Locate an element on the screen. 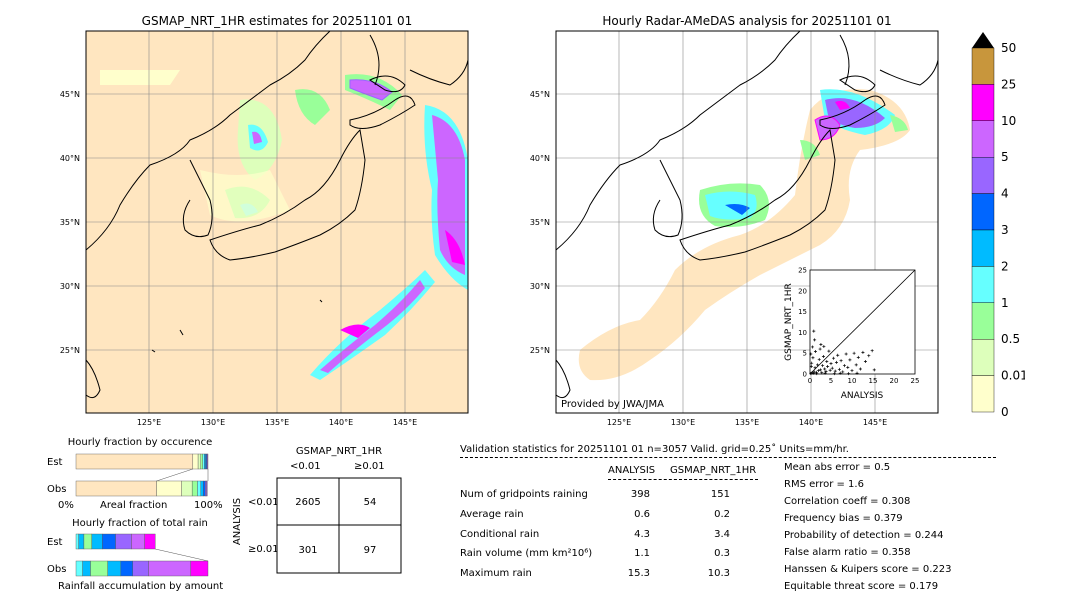 This screenshot has width=1080, height=612. contingency-col-ge: ≥0.01 is located at coordinates (369, 466).